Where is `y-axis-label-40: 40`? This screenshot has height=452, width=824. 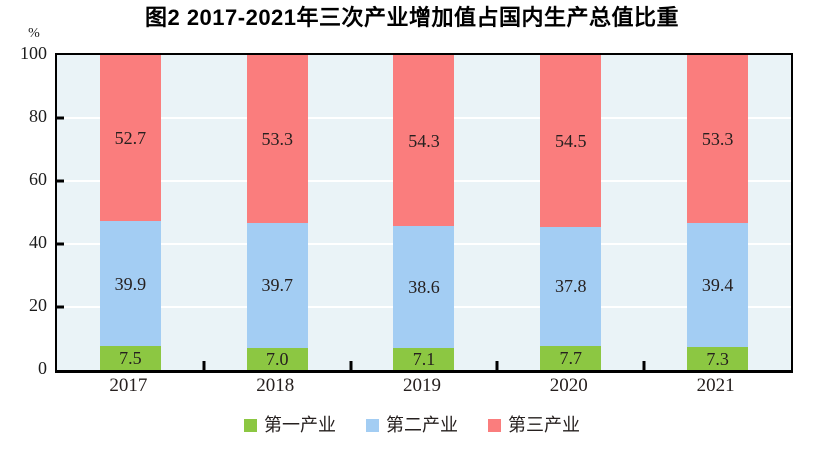
y-axis-label-40: 40 is located at coordinates (38, 242).